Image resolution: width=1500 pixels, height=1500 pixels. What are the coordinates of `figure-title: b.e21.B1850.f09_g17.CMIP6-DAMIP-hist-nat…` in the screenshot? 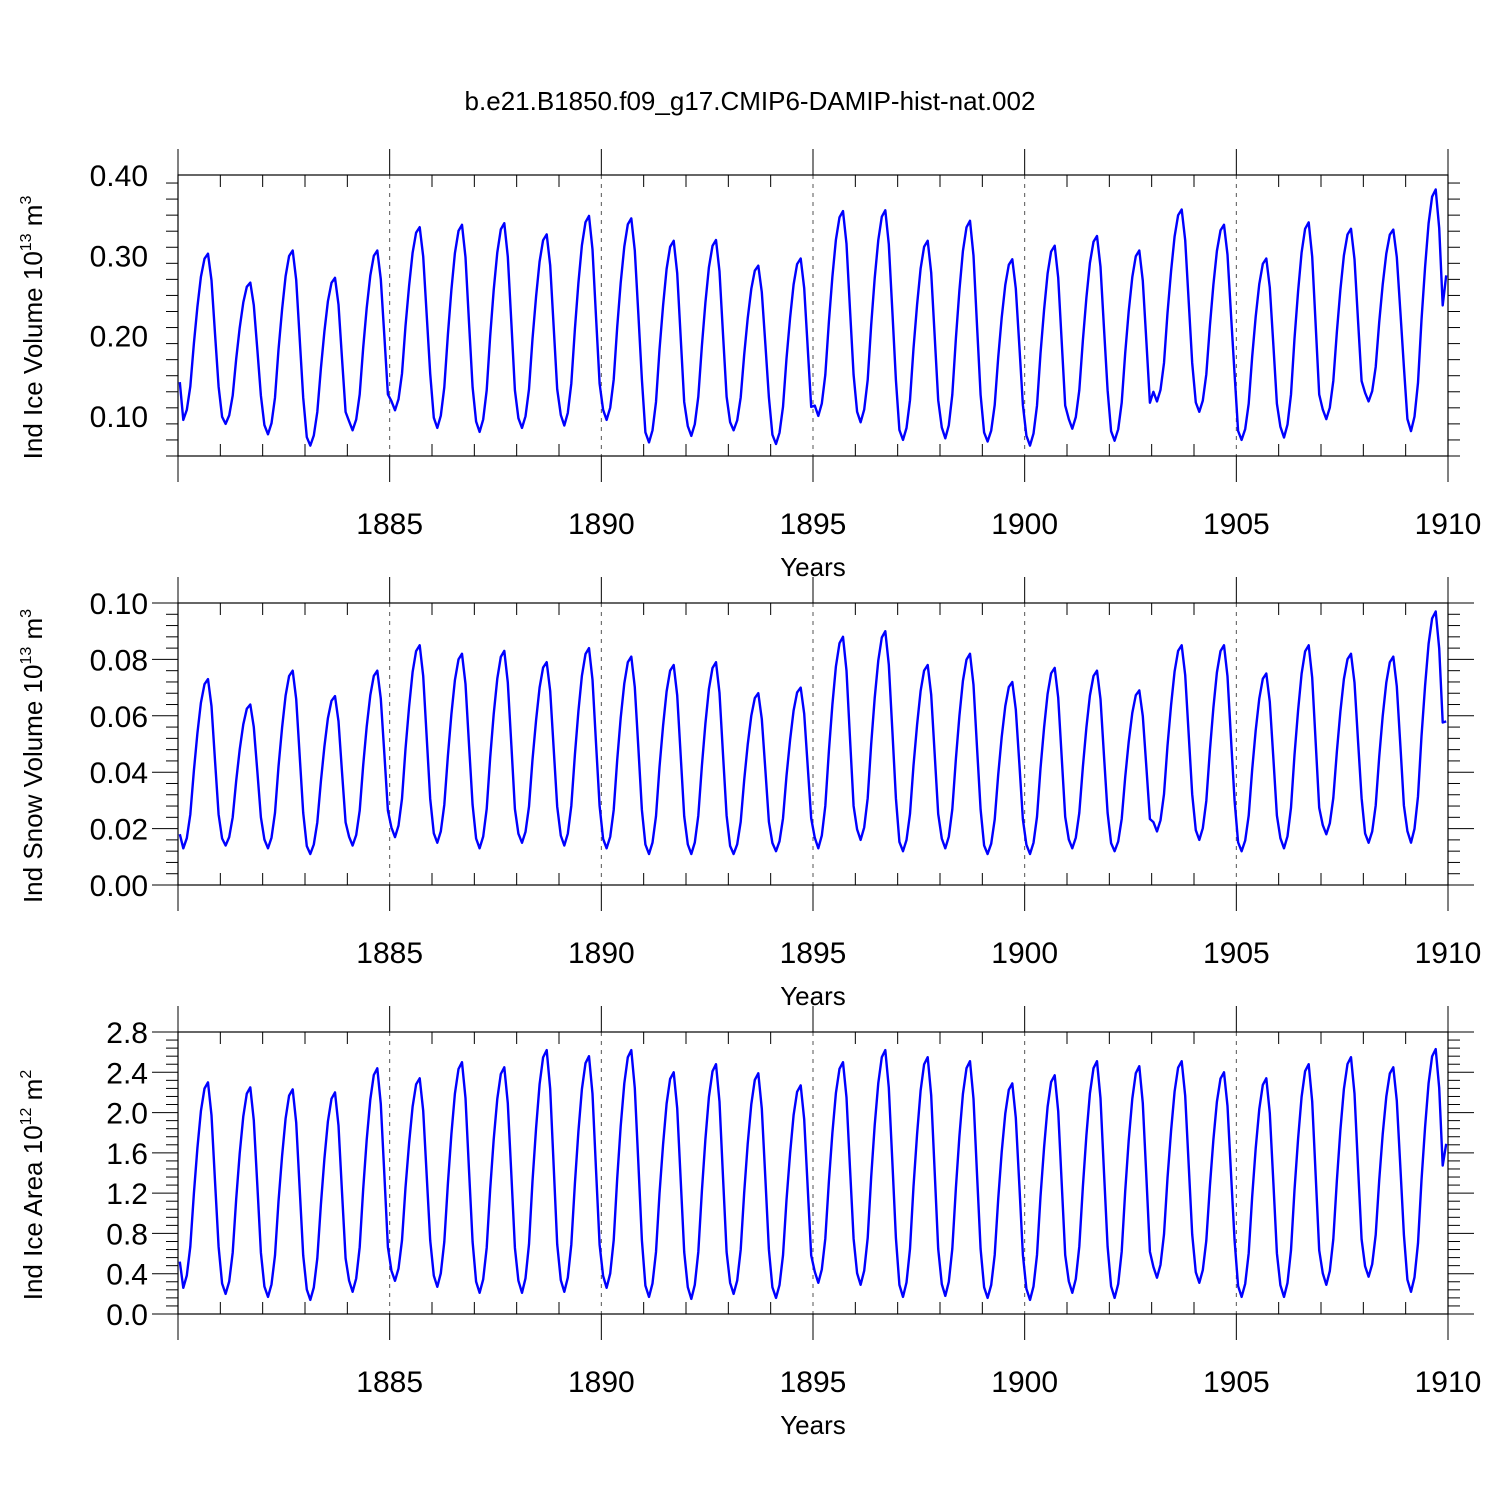 It's located at (750, 101).